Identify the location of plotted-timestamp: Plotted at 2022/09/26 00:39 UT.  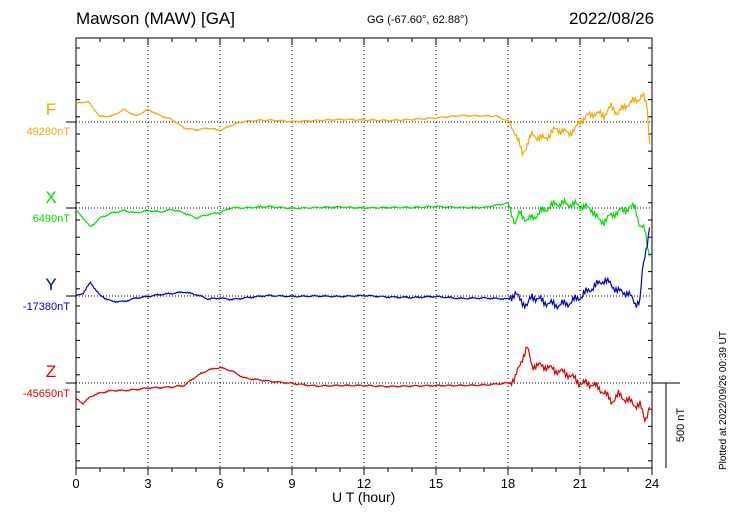
(723, 400).